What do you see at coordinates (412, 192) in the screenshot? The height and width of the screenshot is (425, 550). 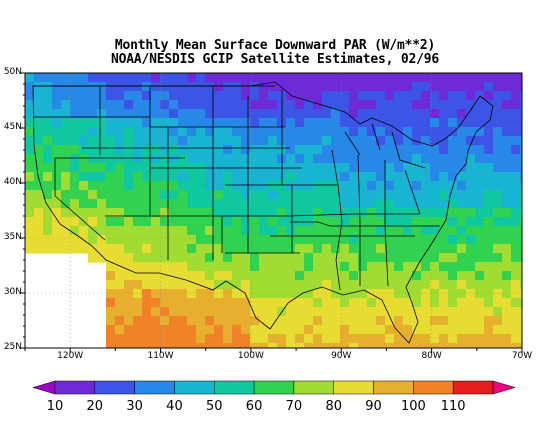 I see `border-81w` at bounding box center [412, 192].